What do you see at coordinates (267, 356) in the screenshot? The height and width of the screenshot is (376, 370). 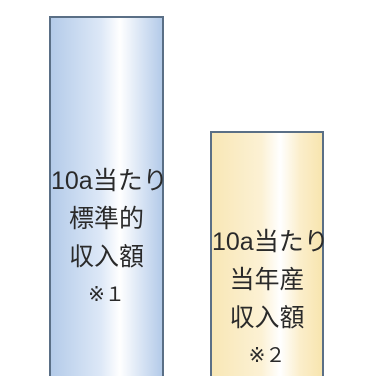 I see `footnote-marker: ※２` at bounding box center [267, 356].